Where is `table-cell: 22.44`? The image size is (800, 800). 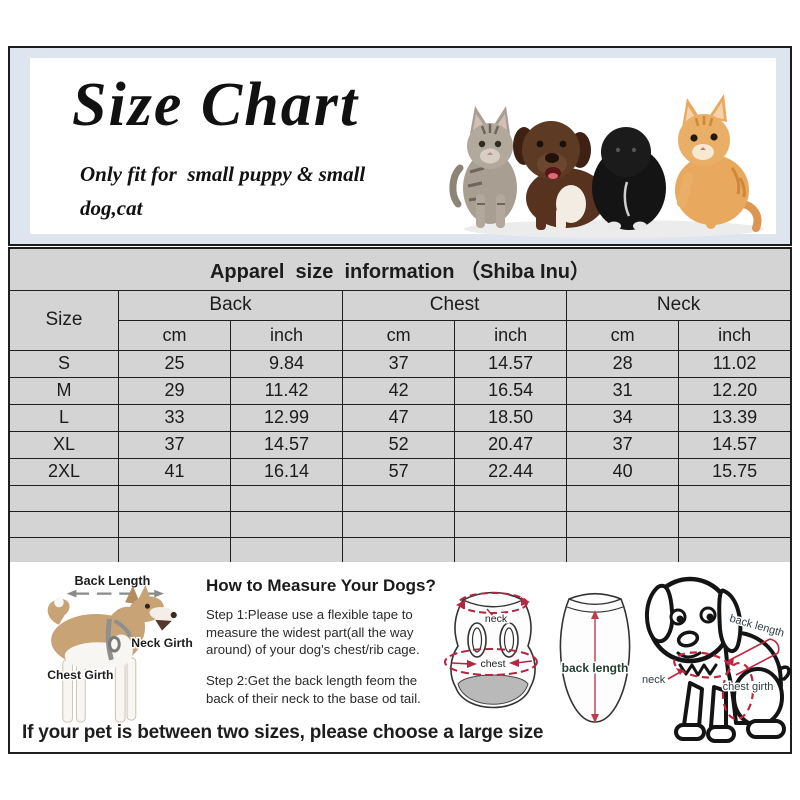
table-cell: 22.44 is located at coordinates (511, 471).